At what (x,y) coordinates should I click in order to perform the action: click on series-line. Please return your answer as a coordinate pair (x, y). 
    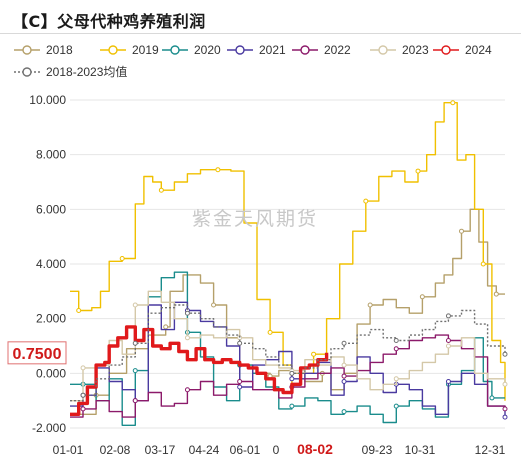
    Looking at the image, I should click on (199, 370).